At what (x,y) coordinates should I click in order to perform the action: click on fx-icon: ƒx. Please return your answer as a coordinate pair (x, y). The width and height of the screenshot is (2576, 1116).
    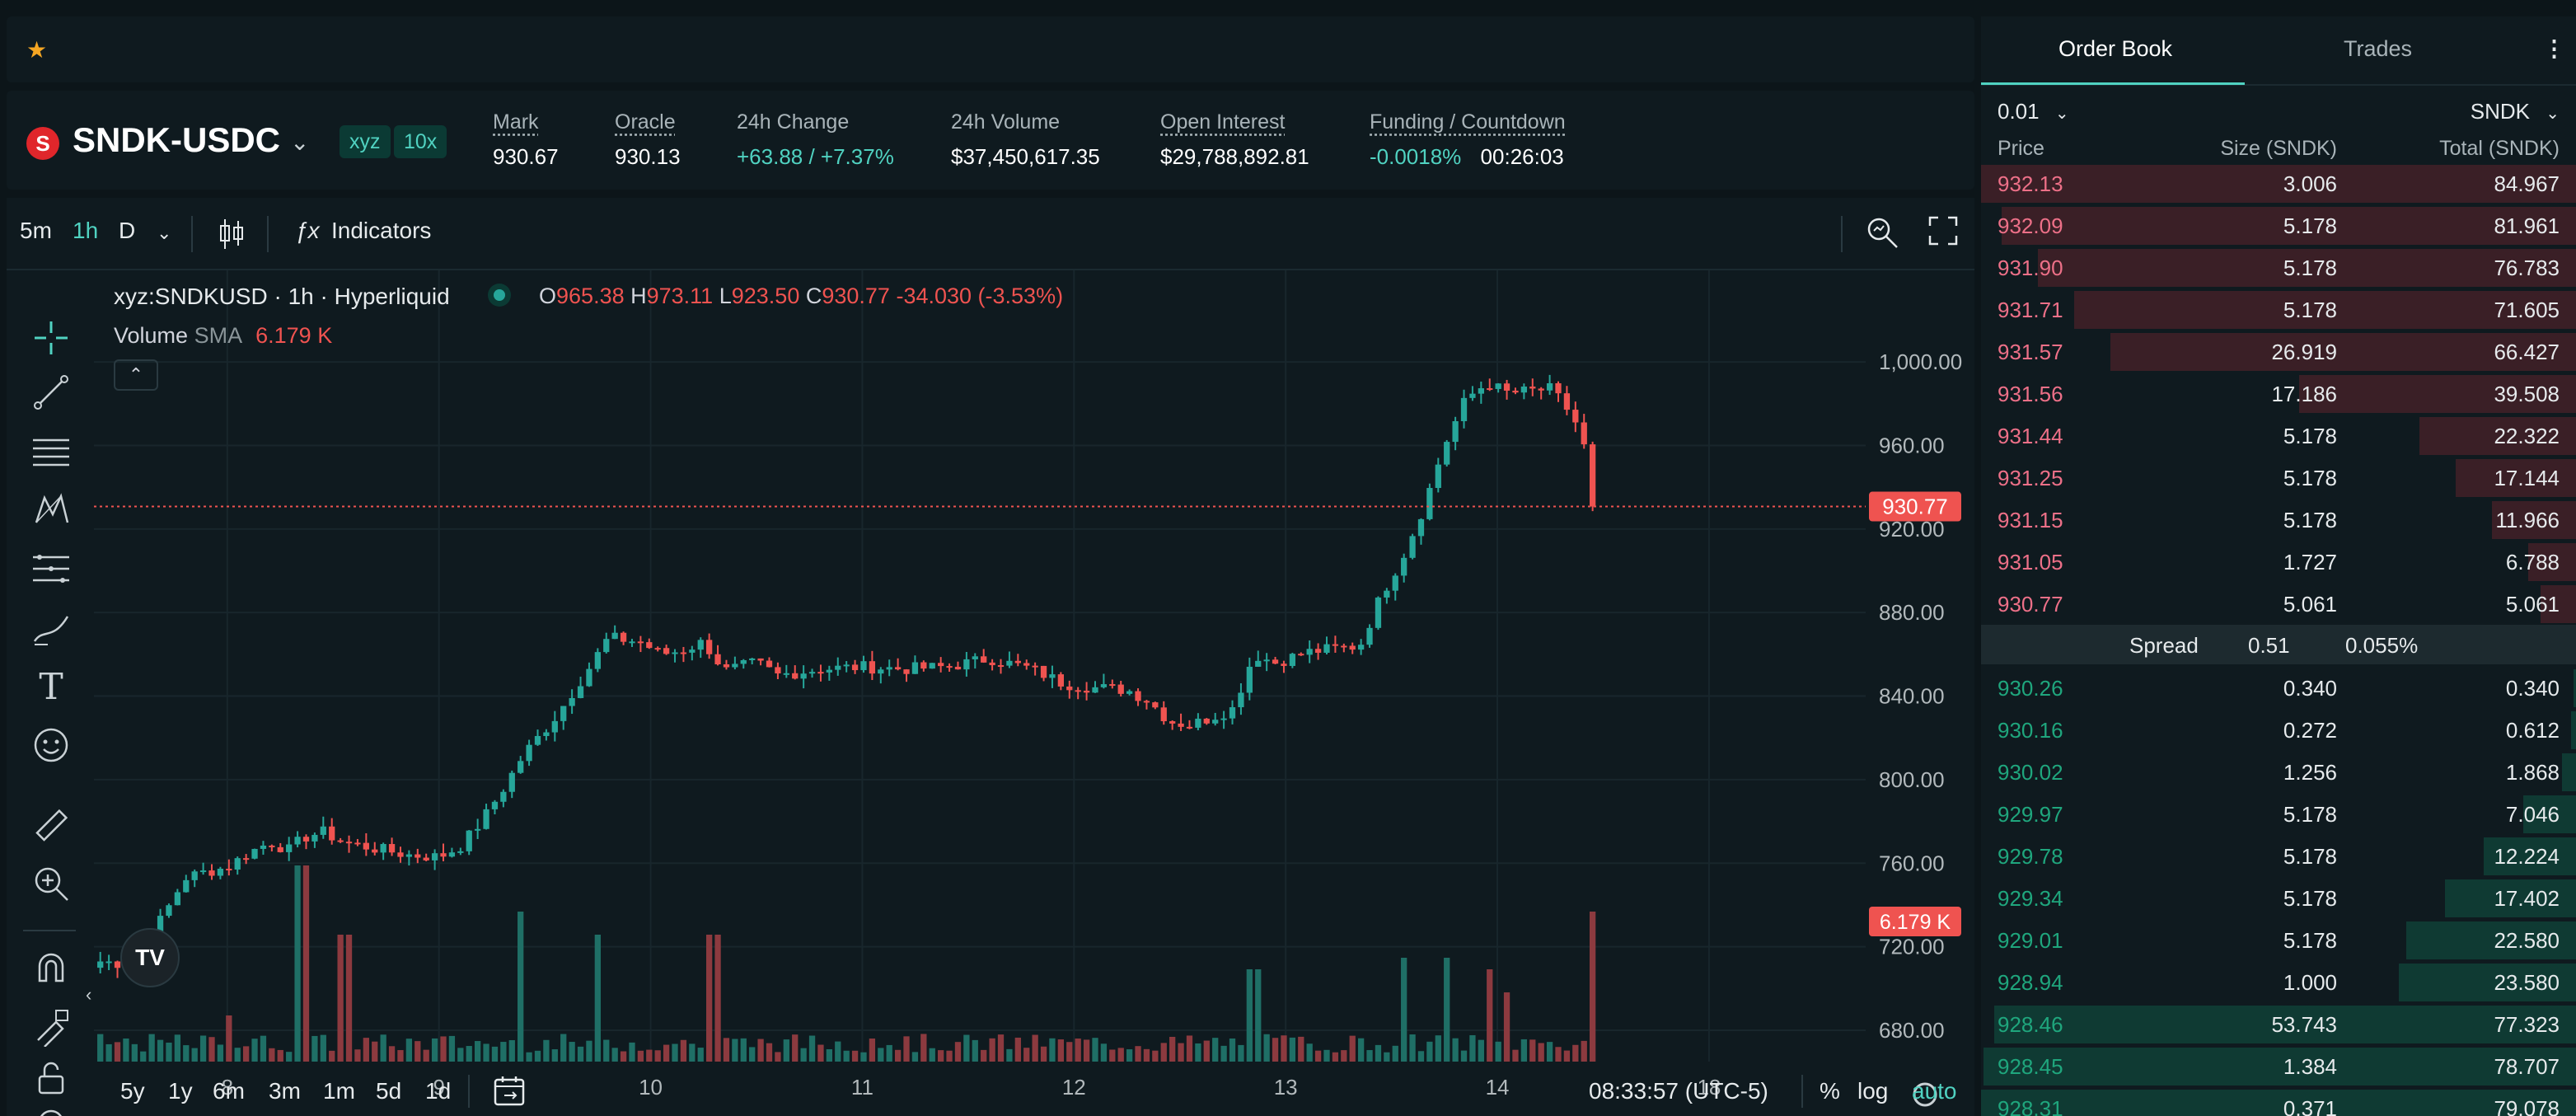
    Looking at the image, I should click on (307, 230).